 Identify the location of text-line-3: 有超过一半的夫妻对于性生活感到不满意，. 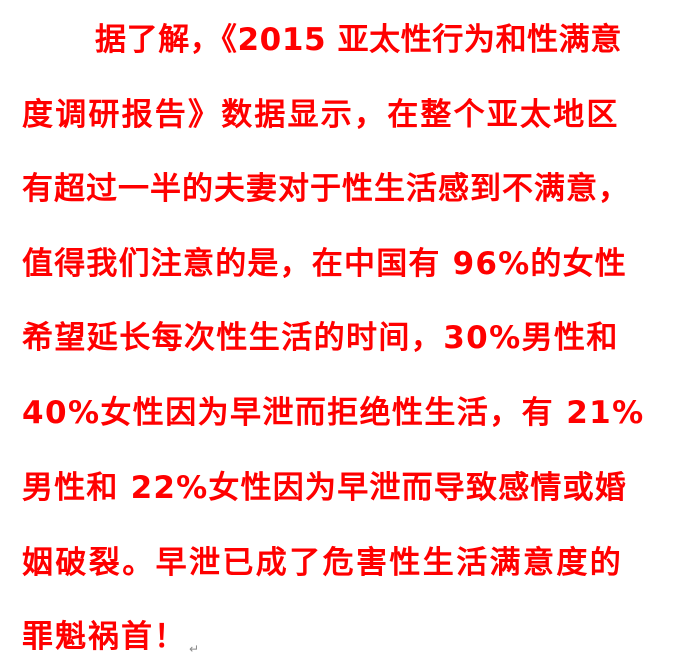
(326, 189).